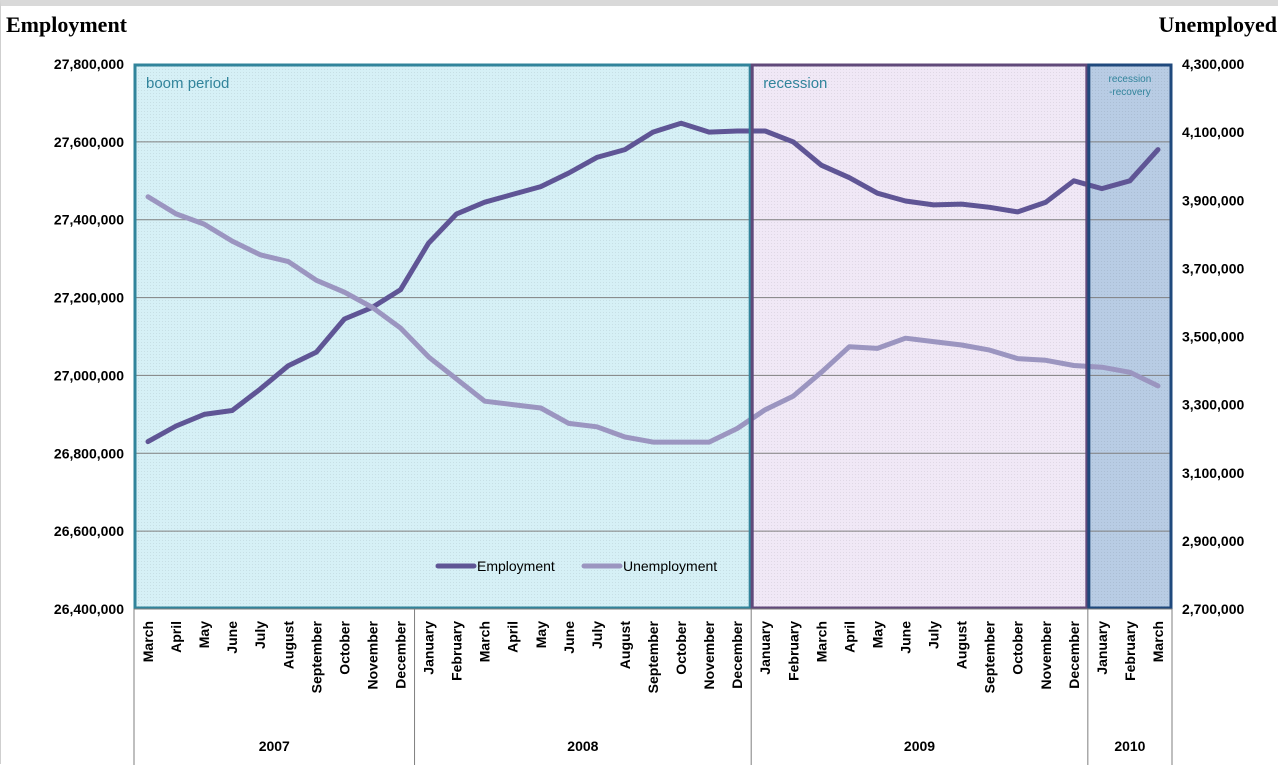 The image size is (1279, 765). Describe the element at coordinates (89, 64) in the screenshot. I see `left-tick-label: 27,800,000` at that location.